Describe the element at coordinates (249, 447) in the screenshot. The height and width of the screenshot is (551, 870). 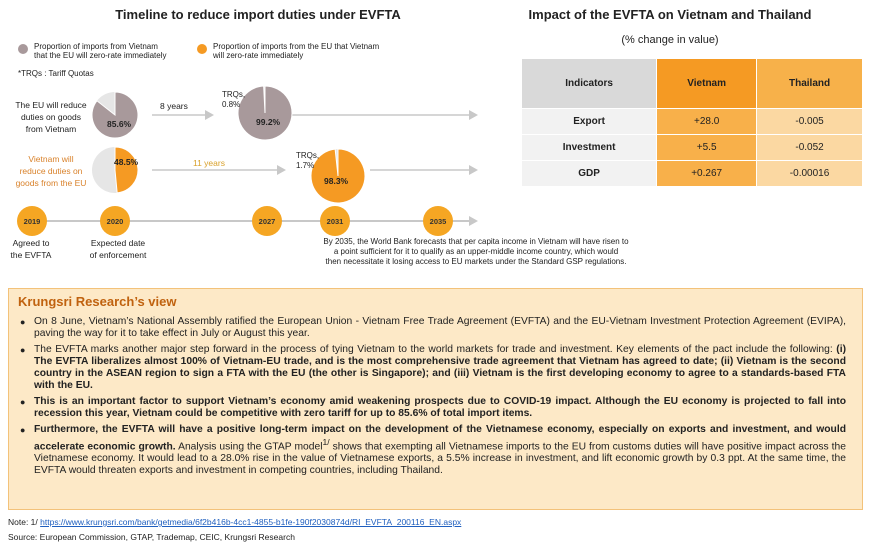
I see `bullet-text: Analysis using the GTAP model` at that location.